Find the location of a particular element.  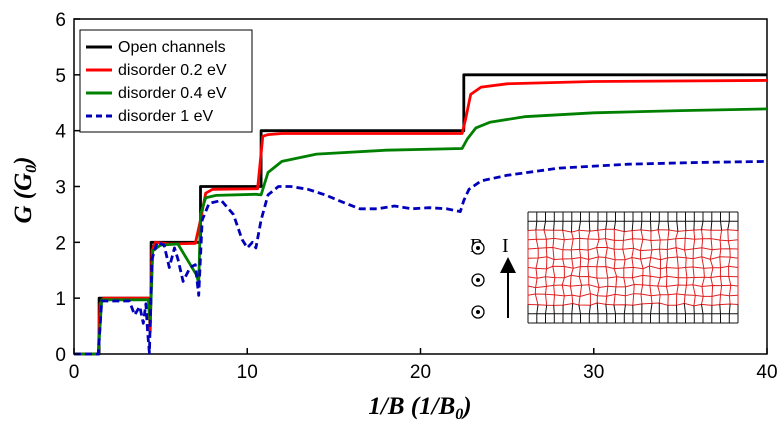

legend-label: Open channels is located at coordinates (172, 47).